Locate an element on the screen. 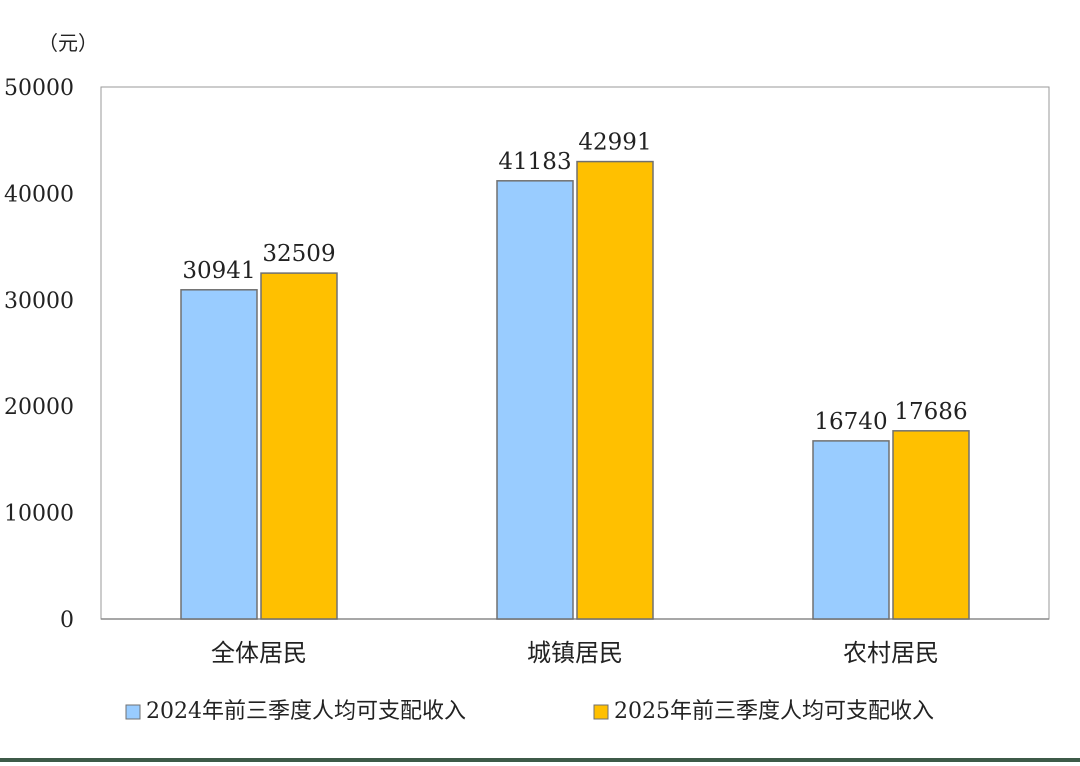 The height and width of the screenshot is (766, 1080). y-tick-label: 50000 is located at coordinates (39, 88).